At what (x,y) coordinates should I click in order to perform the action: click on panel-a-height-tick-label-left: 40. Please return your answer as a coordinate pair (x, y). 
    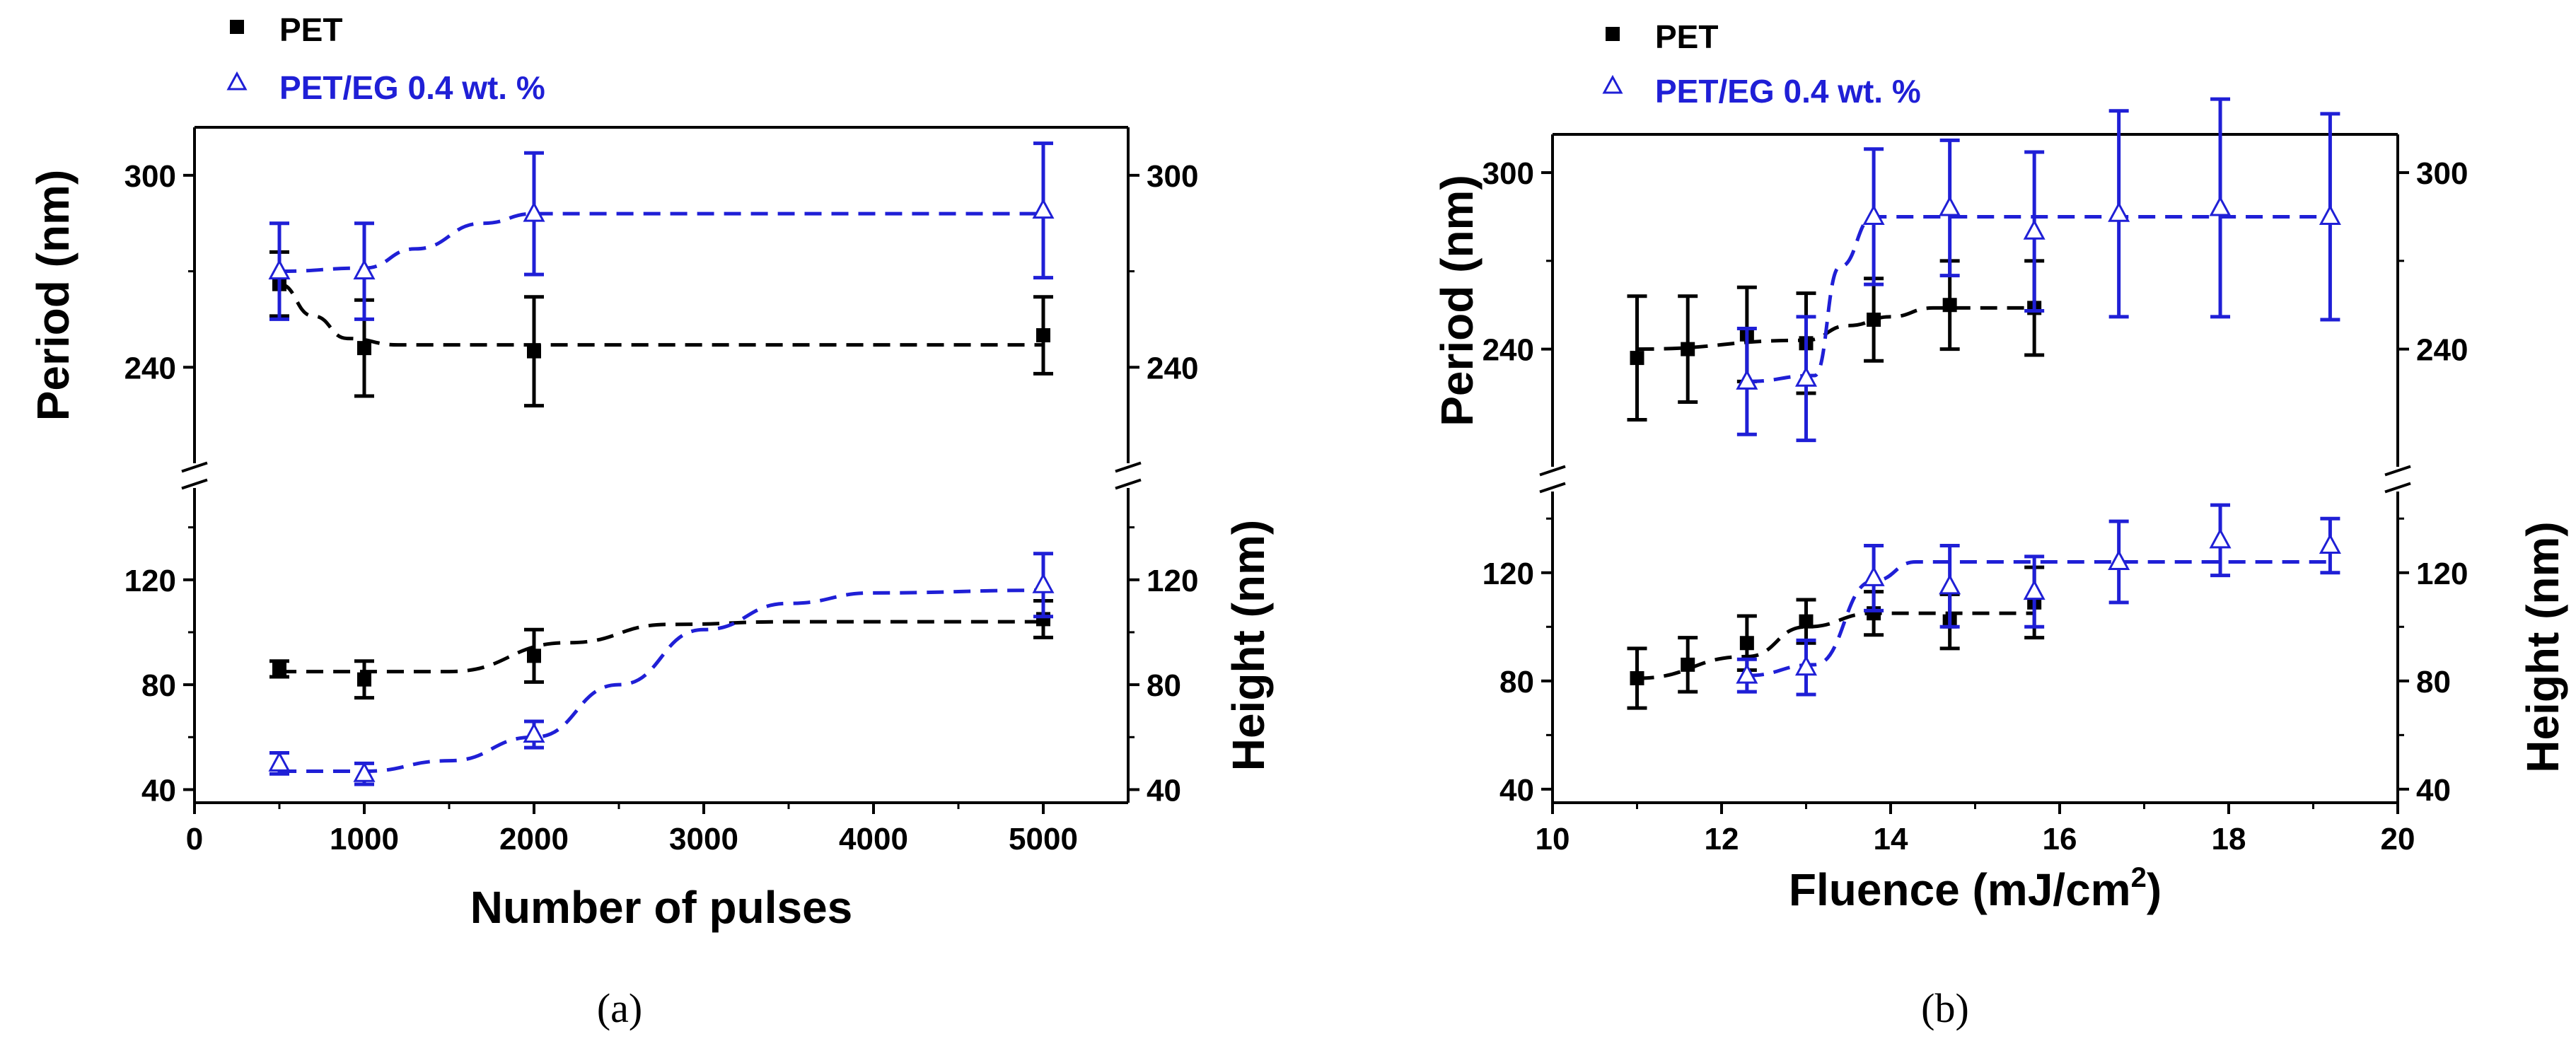
    Looking at the image, I should click on (158, 790).